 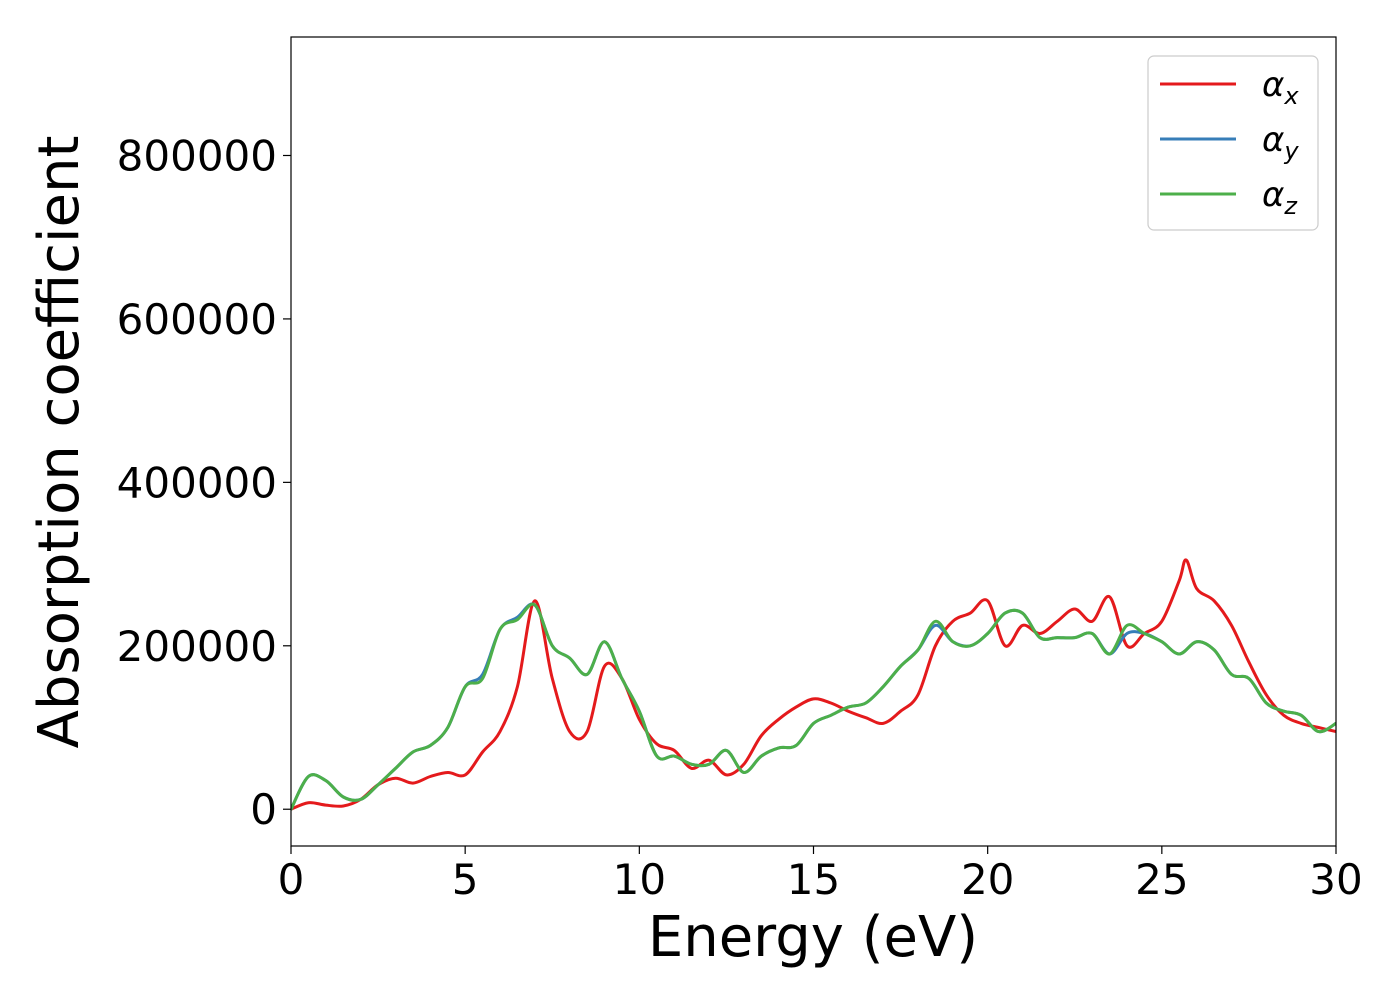 What do you see at coordinates (1335, 879) in the screenshot?
I see `x-tick-label: 30` at bounding box center [1335, 879].